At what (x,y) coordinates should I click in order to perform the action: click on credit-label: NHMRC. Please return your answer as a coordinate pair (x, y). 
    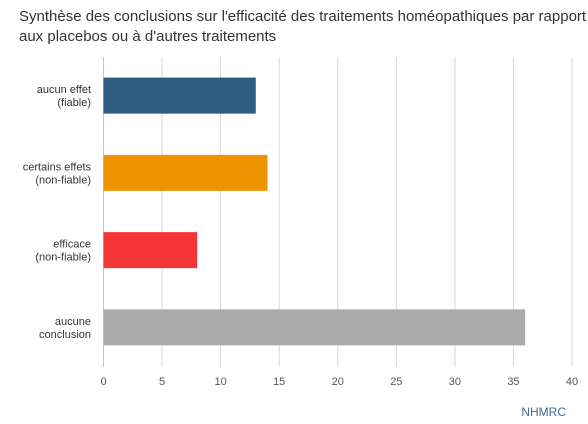
    Looking at the image, I should click on (543, 412).